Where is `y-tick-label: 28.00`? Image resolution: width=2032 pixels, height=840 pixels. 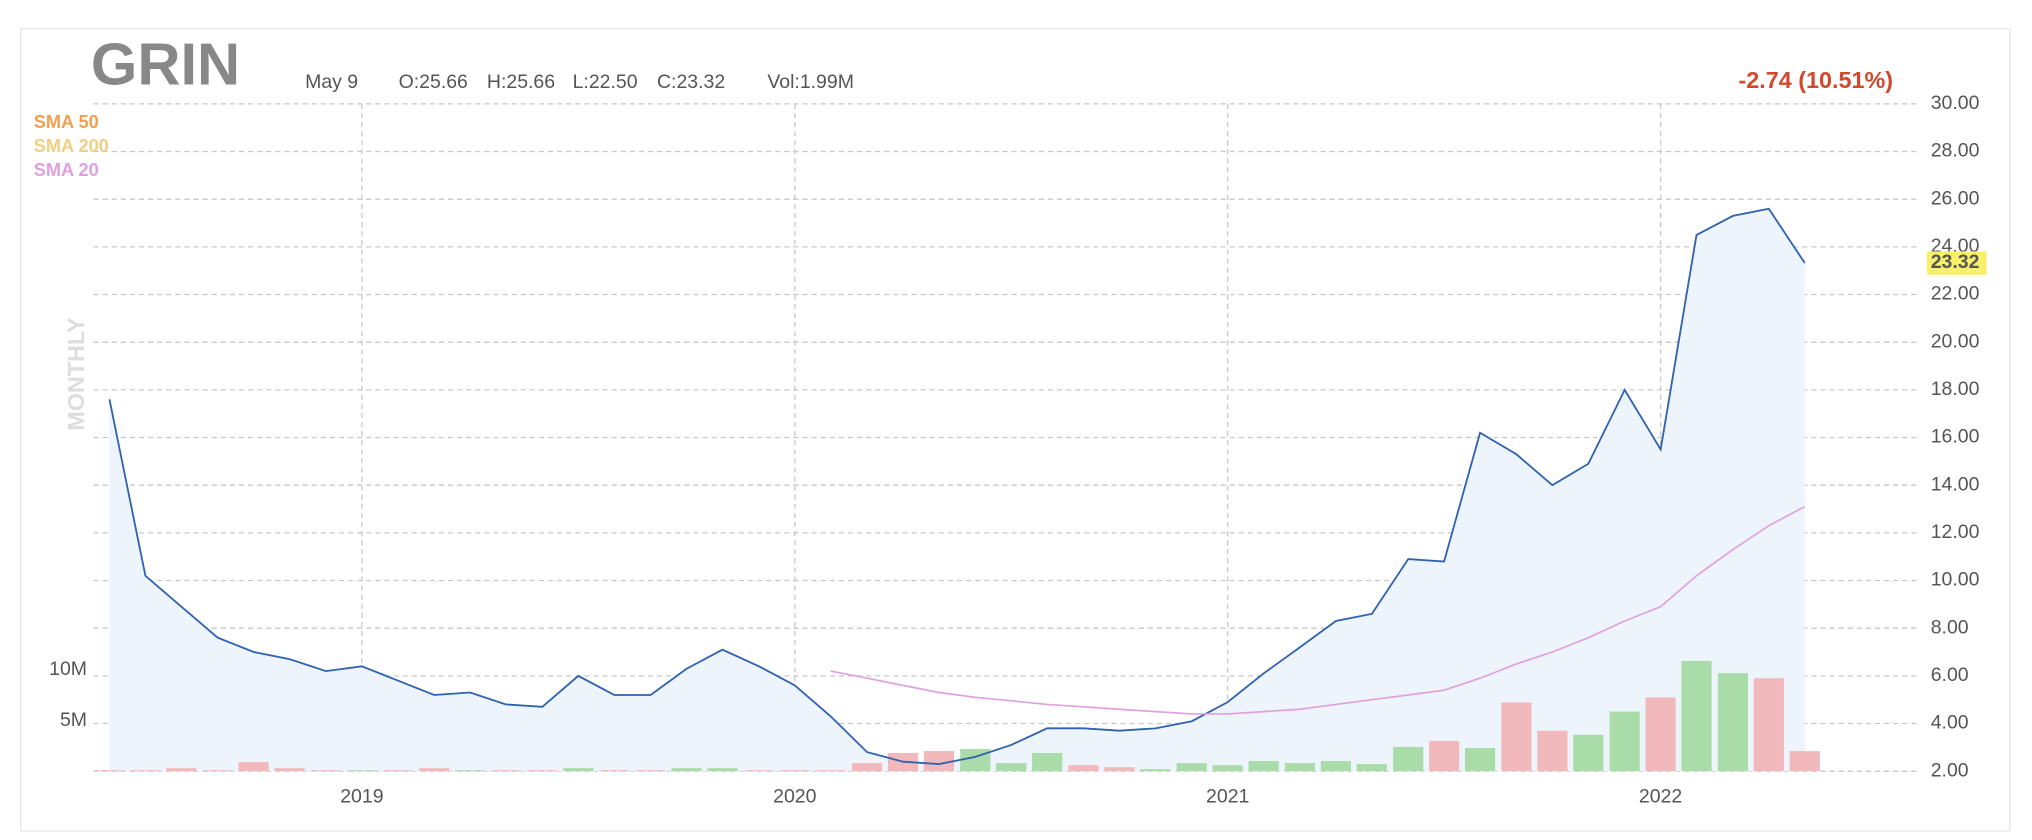 y-tick-label: 28.00 is located at coordinates (1955, 151).